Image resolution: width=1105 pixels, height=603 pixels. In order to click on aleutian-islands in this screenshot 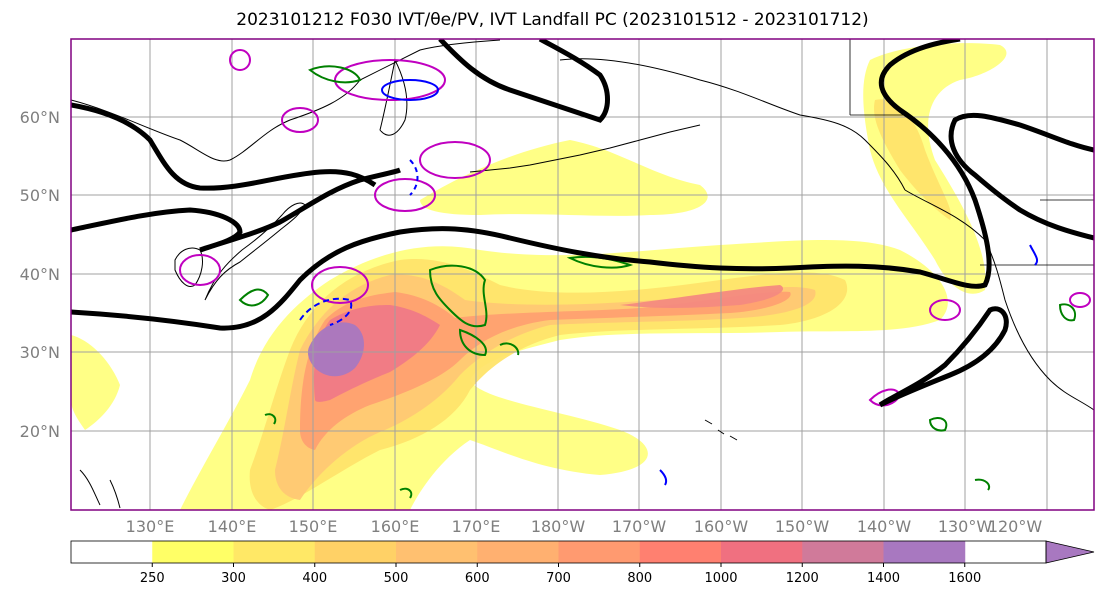, I will do `click(585, 148)`.